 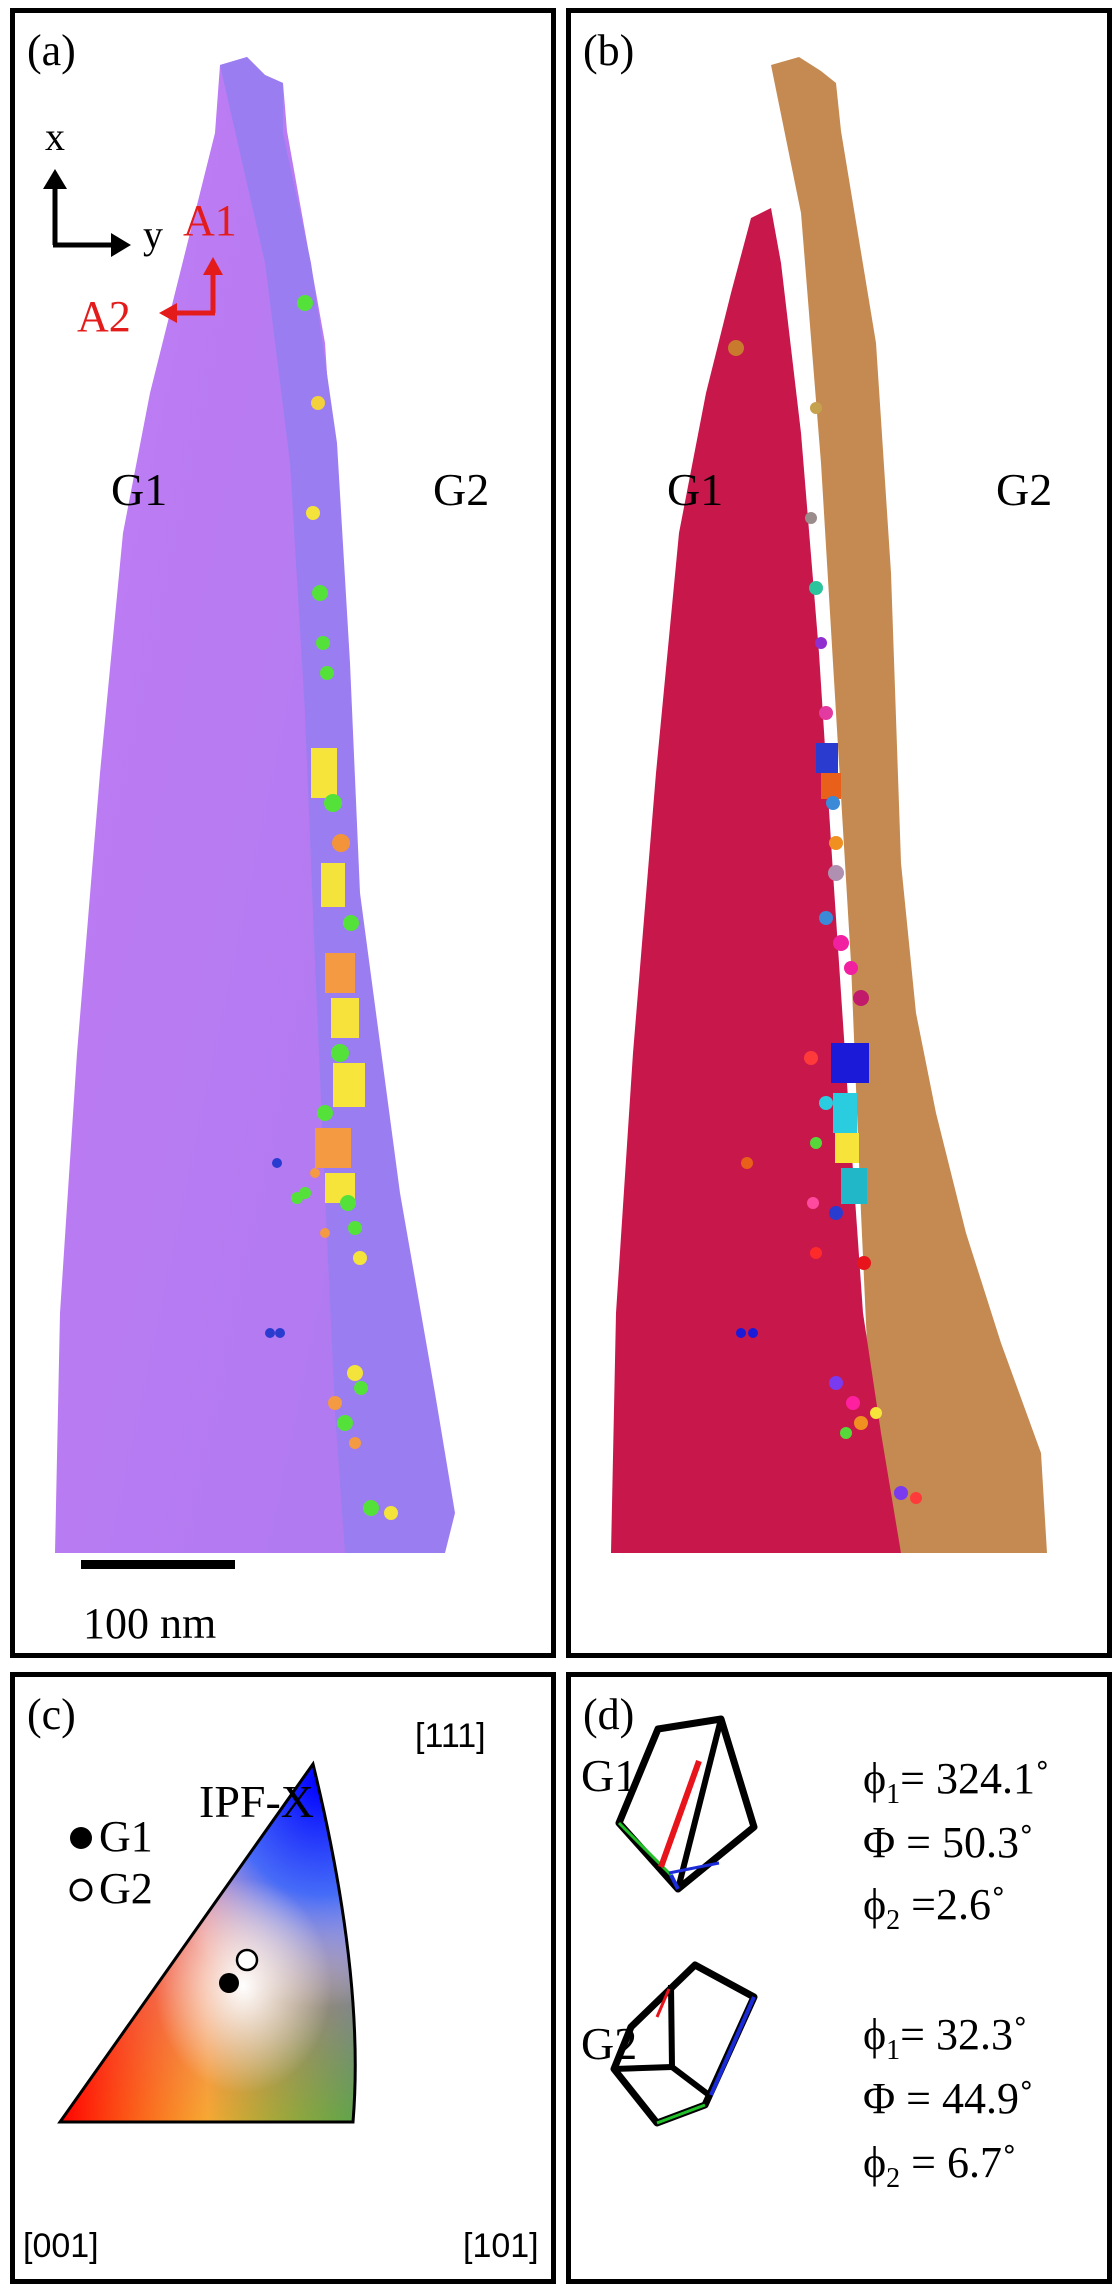 I want to click on g2-phi2: ϕ2 = 6.7˚, so click(x=940, y=2166).